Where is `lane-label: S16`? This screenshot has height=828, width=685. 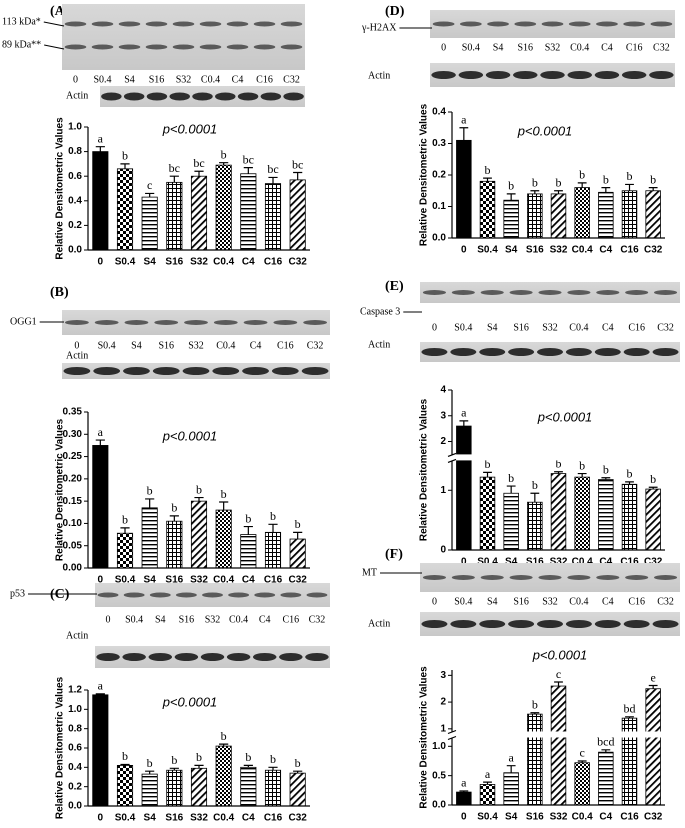 lane-label: S16 is located at coordinates (525, 47).